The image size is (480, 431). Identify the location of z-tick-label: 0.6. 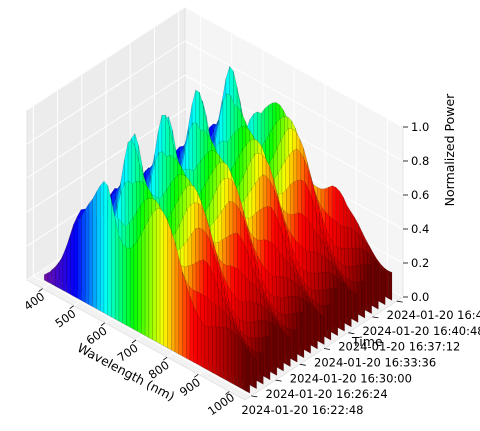
(420, 195).